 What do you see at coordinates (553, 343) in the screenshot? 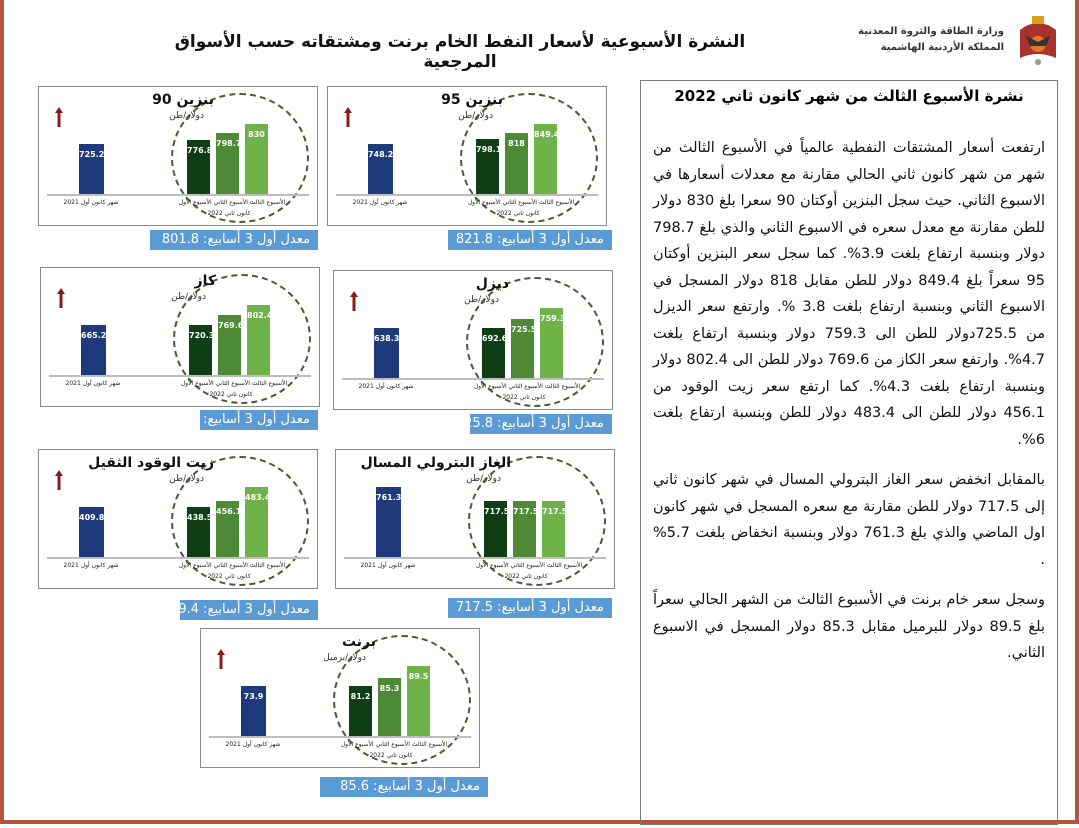
I see `bar-week: 759.3` at bounding box center [553, 343].